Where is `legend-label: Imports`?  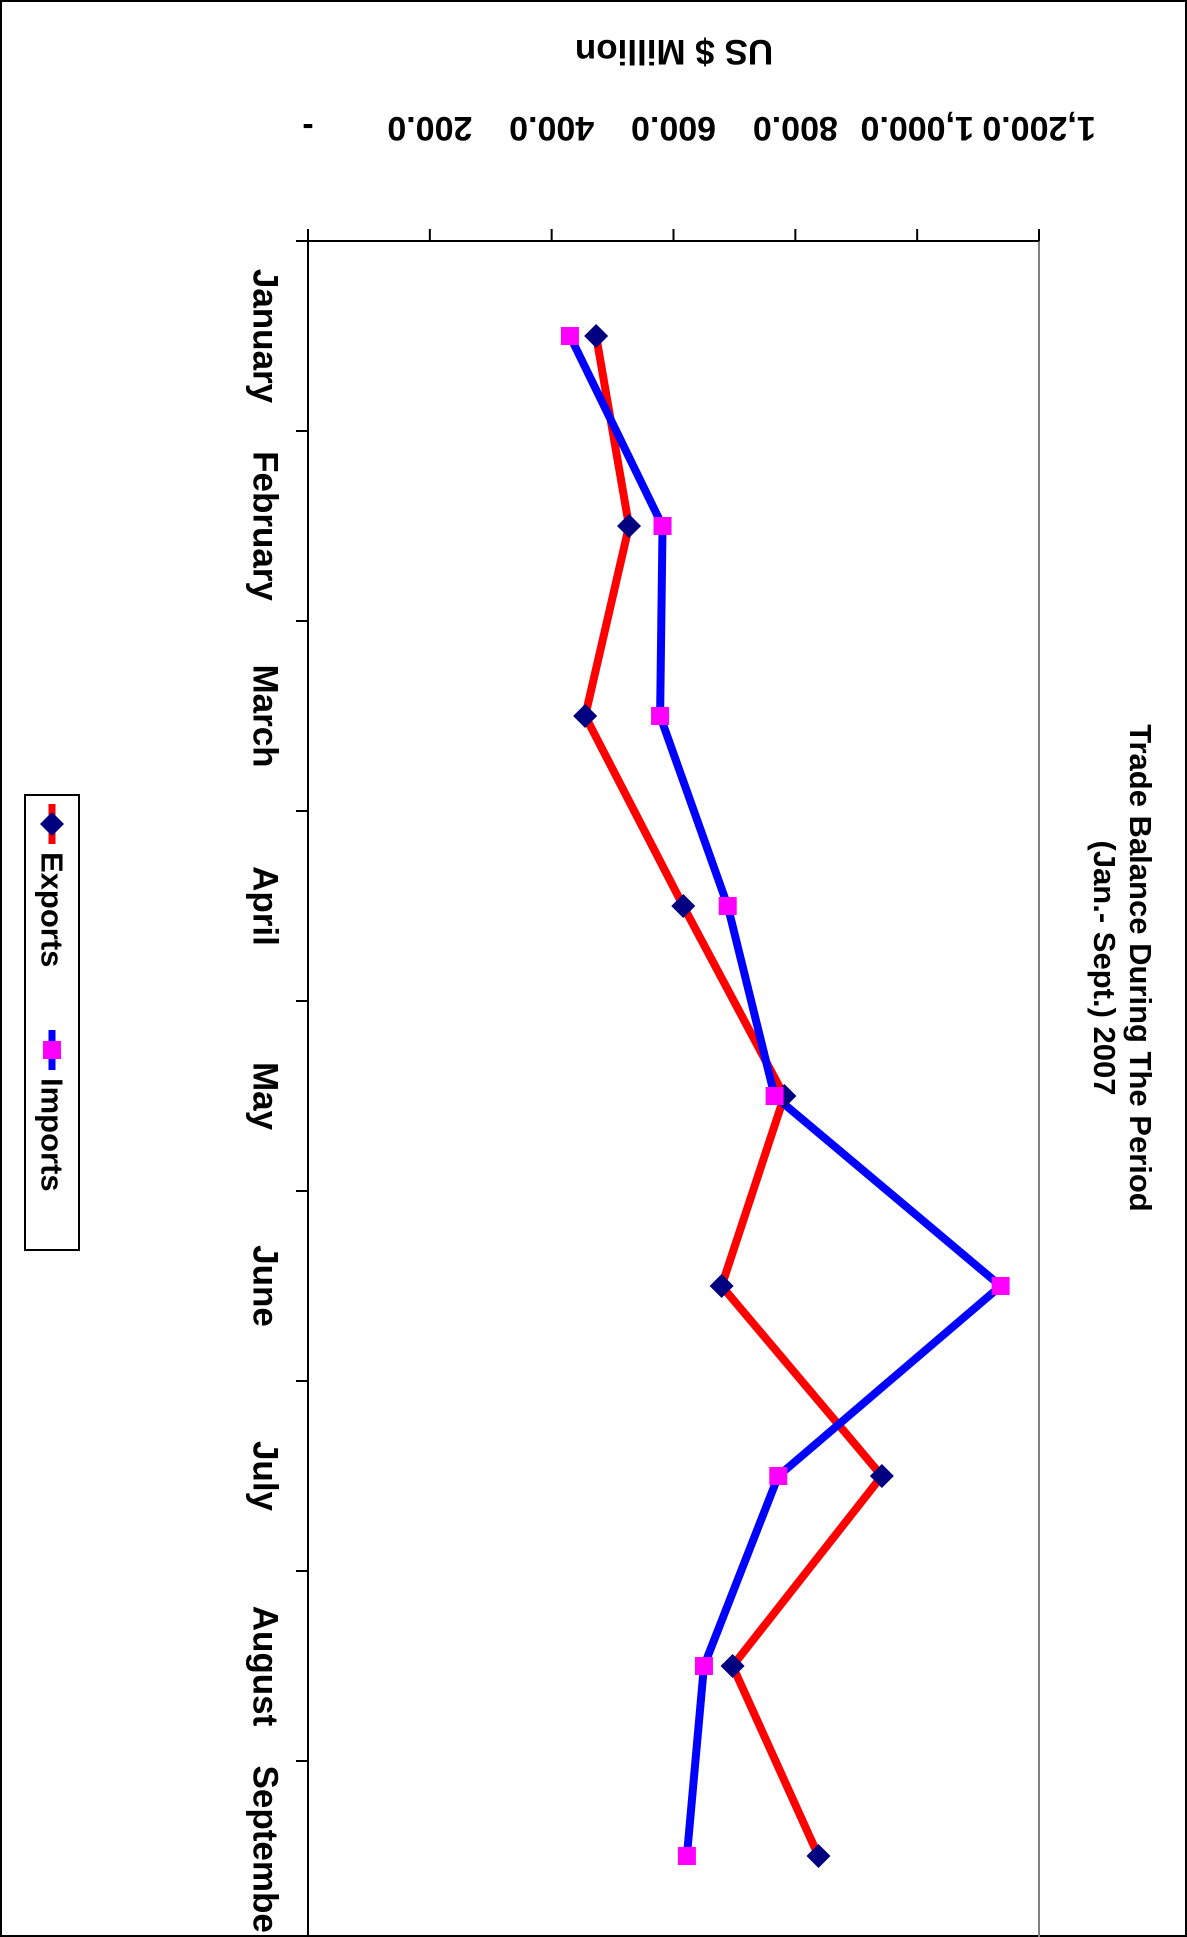
legend-label: Imports is located at coordinates (52, 1135).